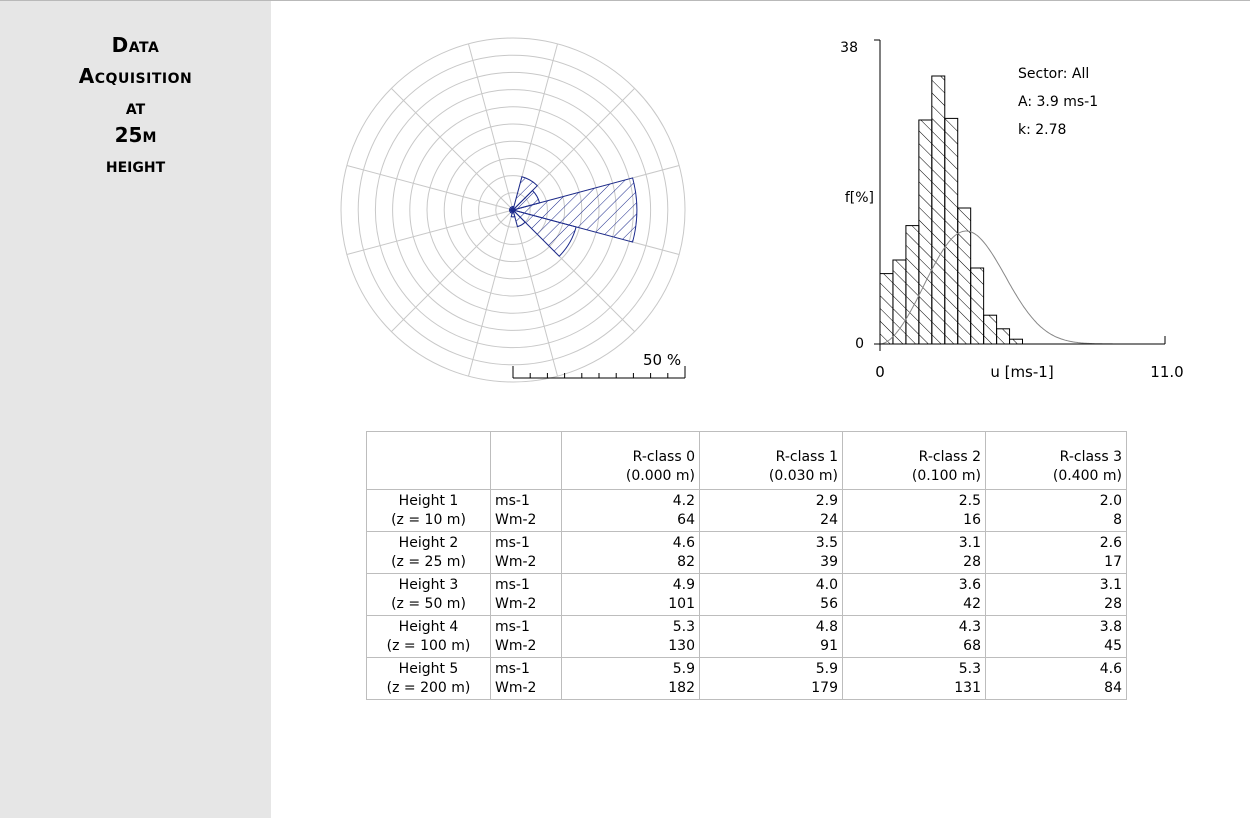 The image size is (1251, 818). I want to click on value-cell: 3.6 42, so click(914, 594).